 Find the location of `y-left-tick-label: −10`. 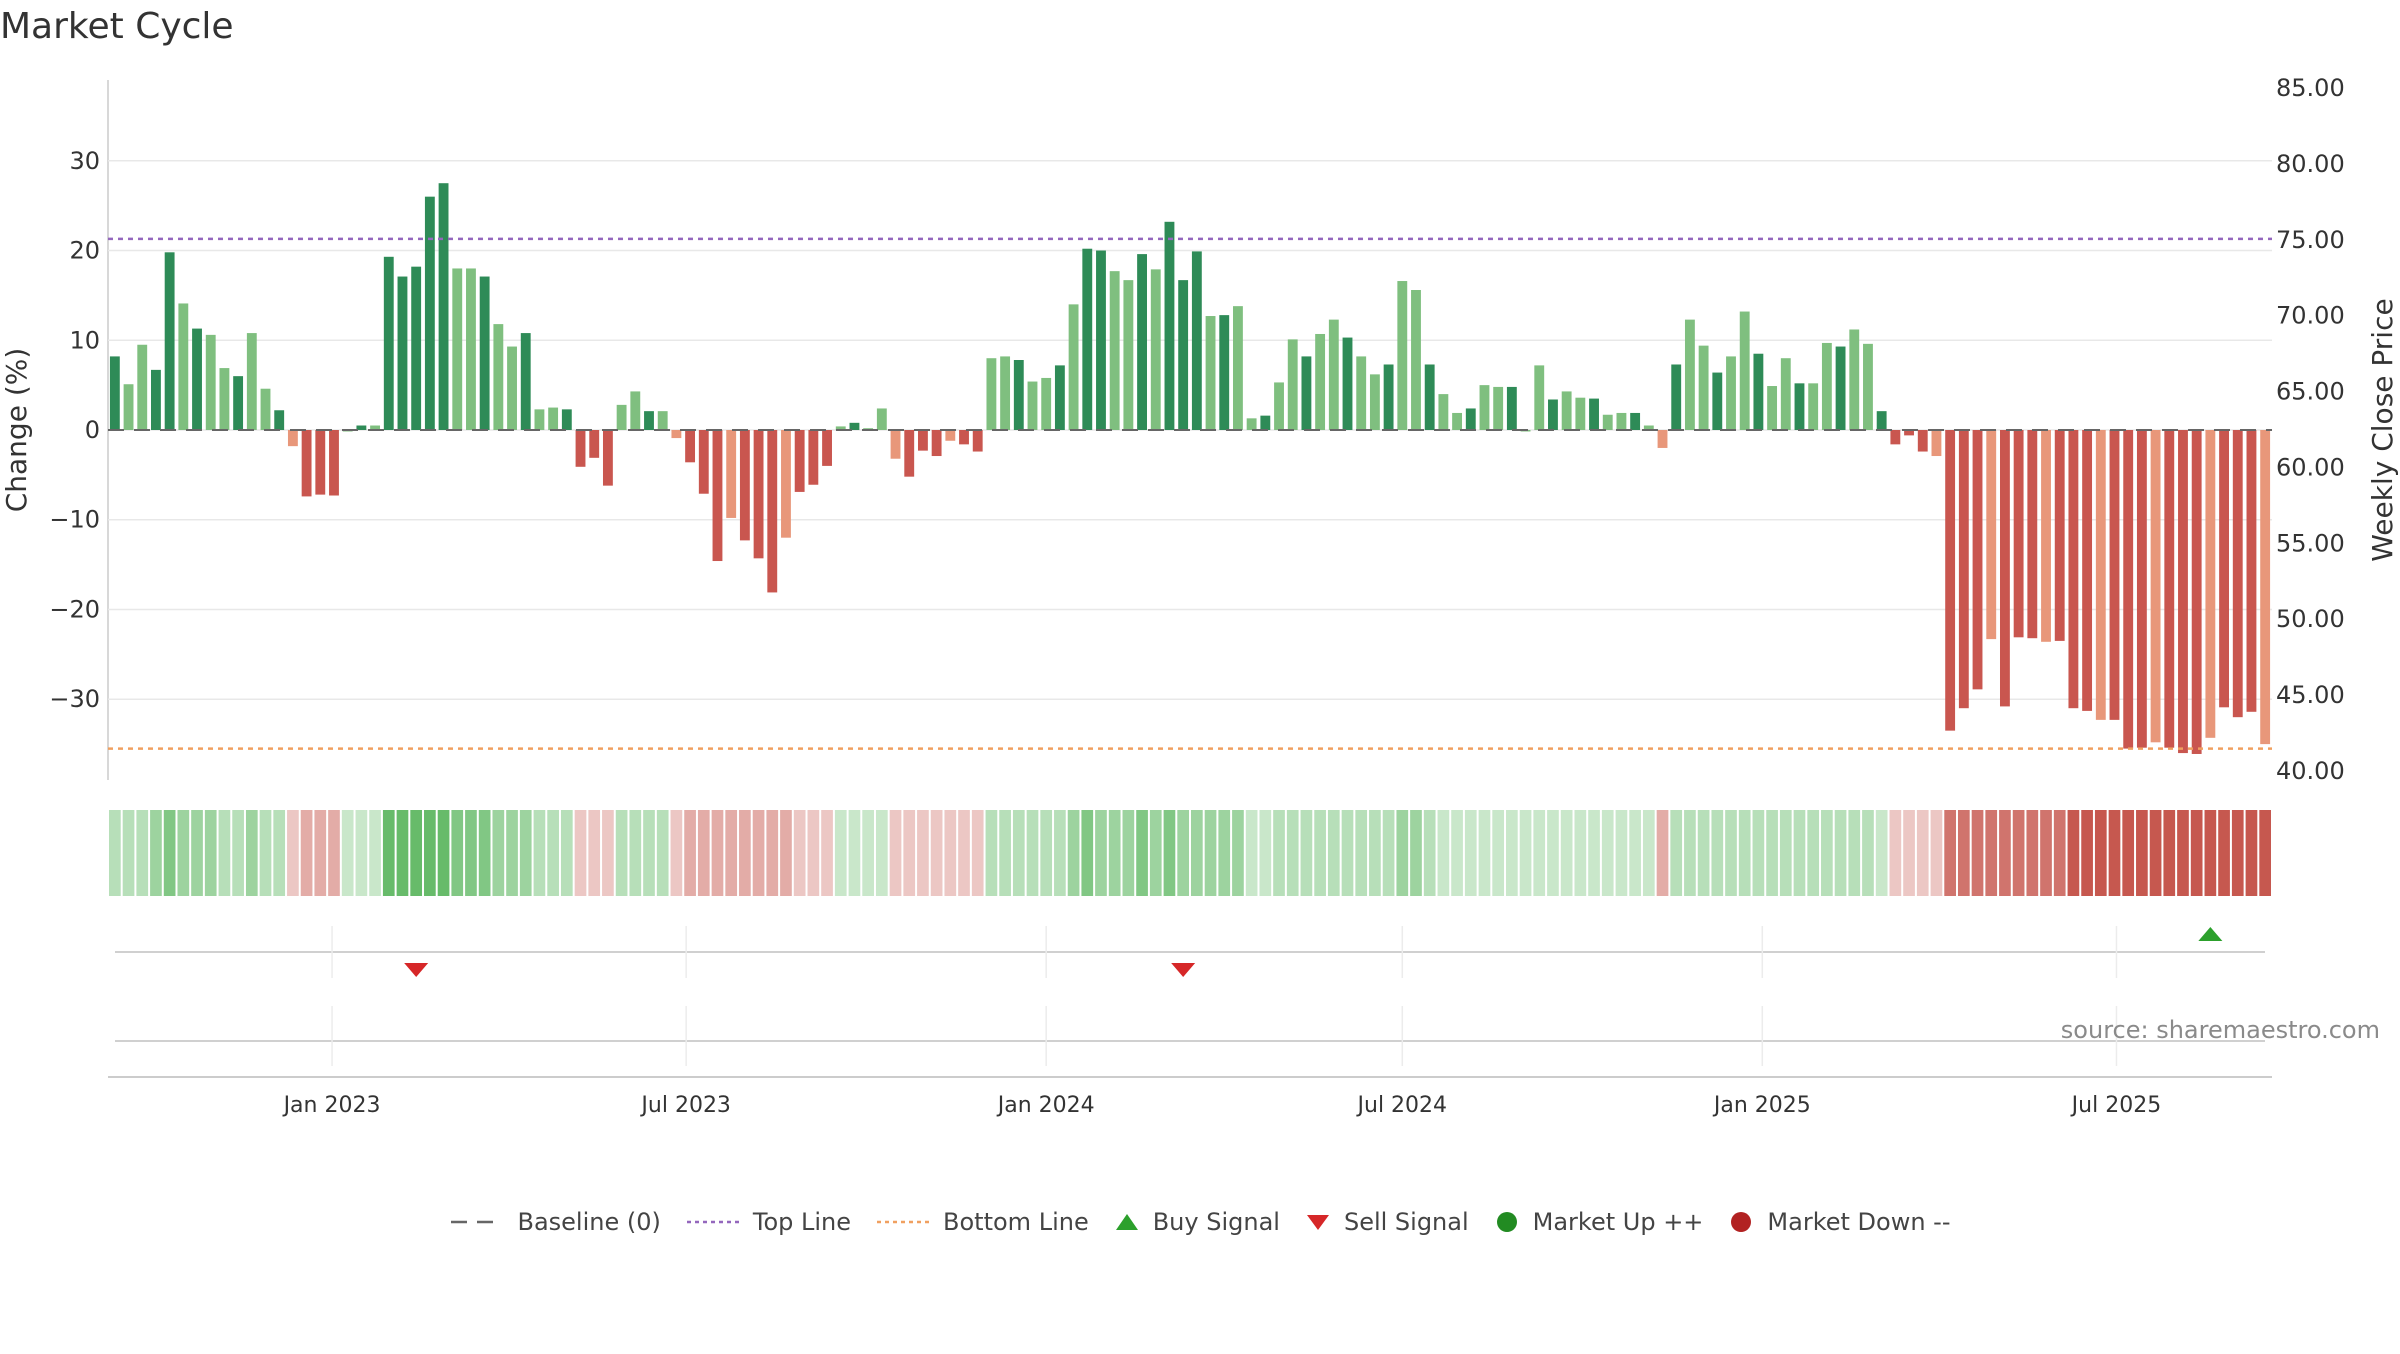

y-left-tick-label: −10 is located at coordinates (74, 520).